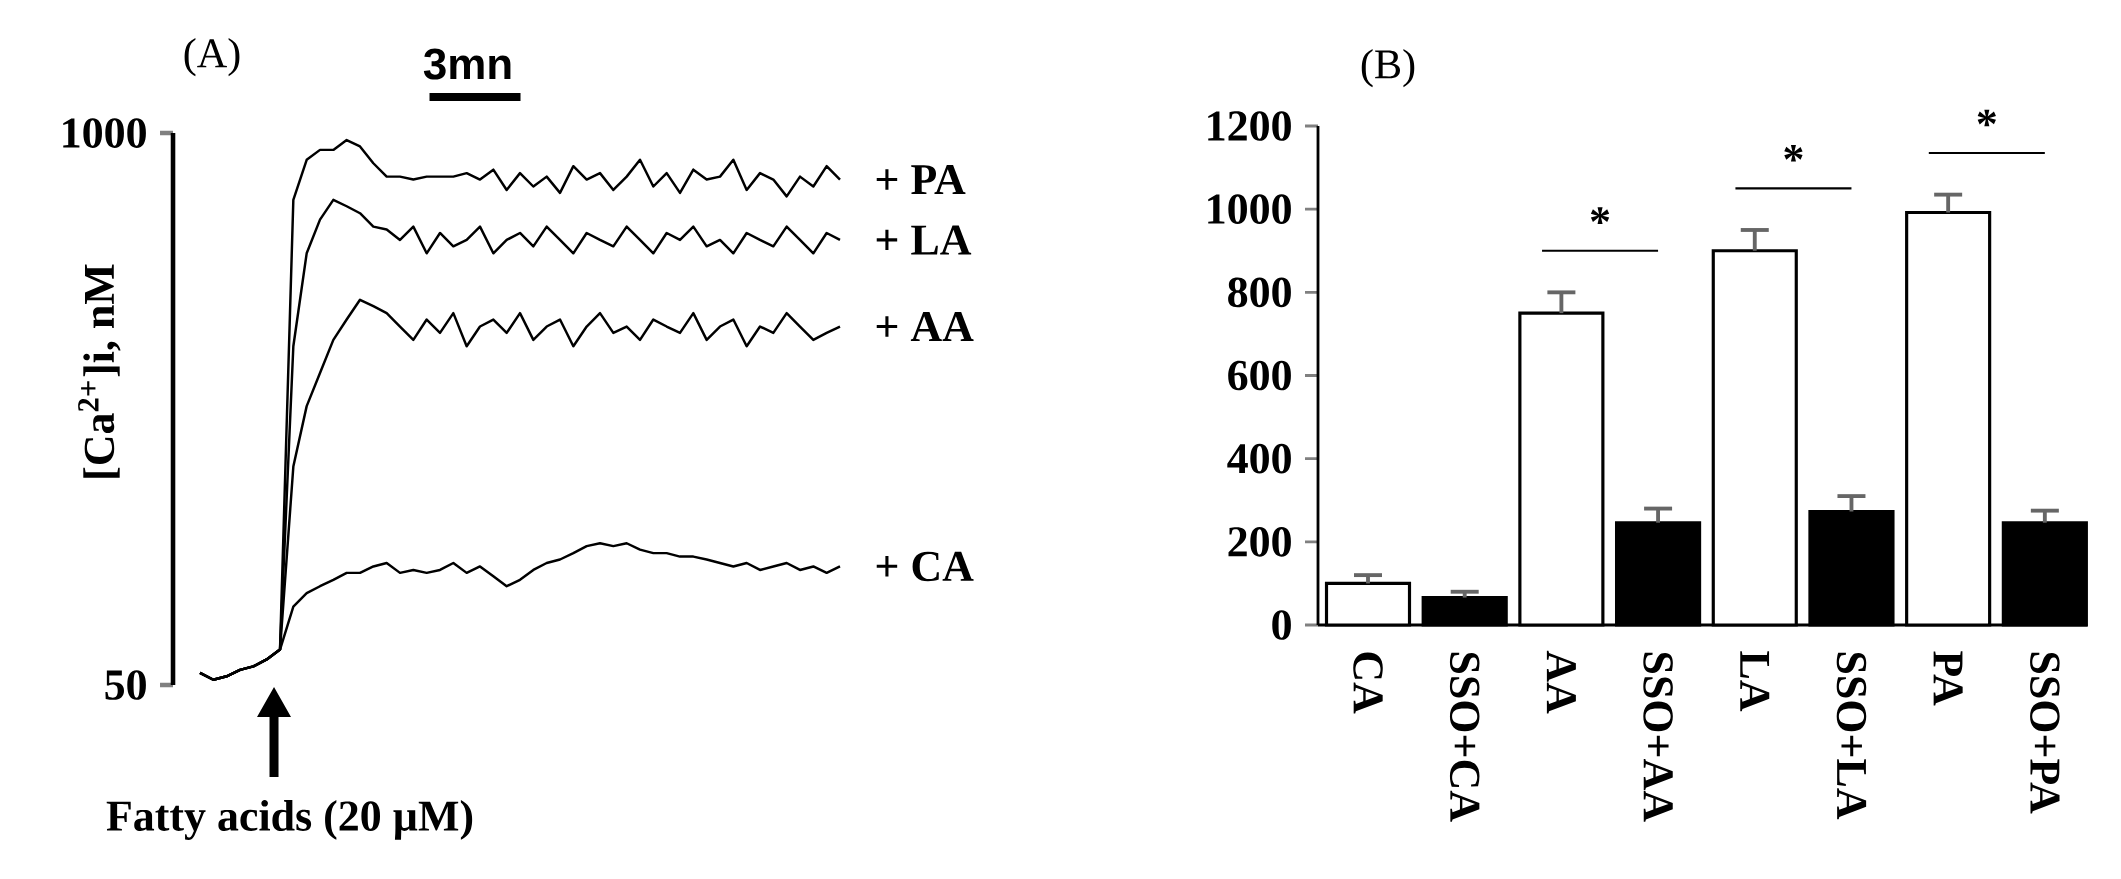 This screenshot has width=2121, height=879. What do you see at coordinates (99, 371) in the screenshot?
I see `y-axis-title: [Ca$^{2+}$]i, nM` at bounding box center [99, 371].